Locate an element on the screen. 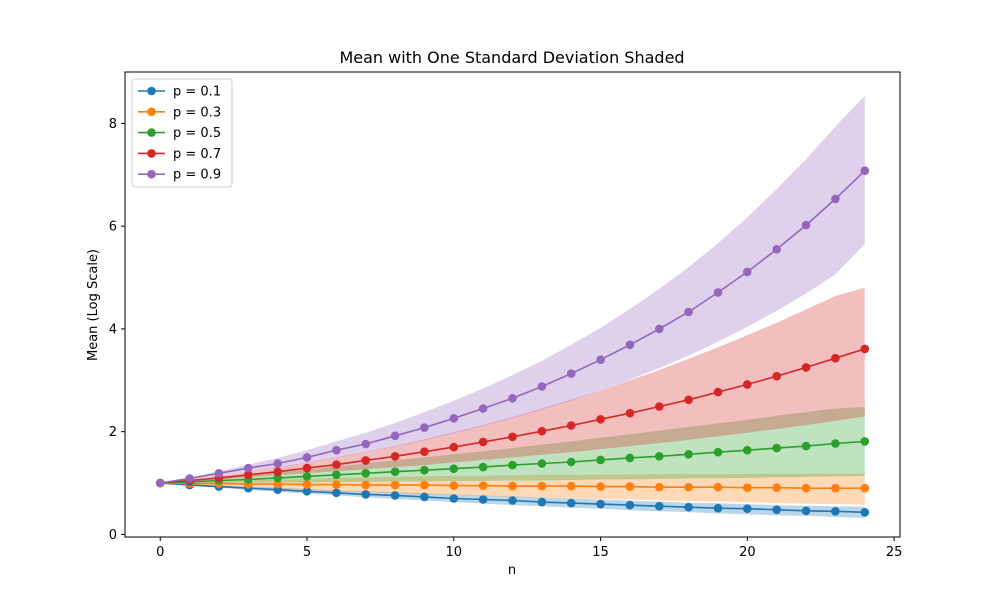 The image size is (1000, 600). y-tick-label-6: 6 is located at coordinates (113, 227).